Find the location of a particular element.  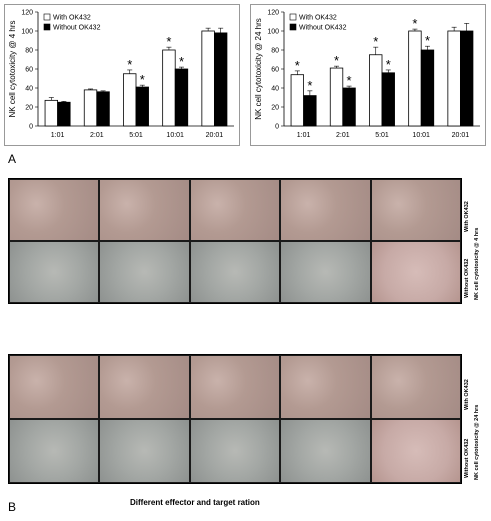

x-axis-caption: Different effector and target ration is located at coordinates (195, 502).